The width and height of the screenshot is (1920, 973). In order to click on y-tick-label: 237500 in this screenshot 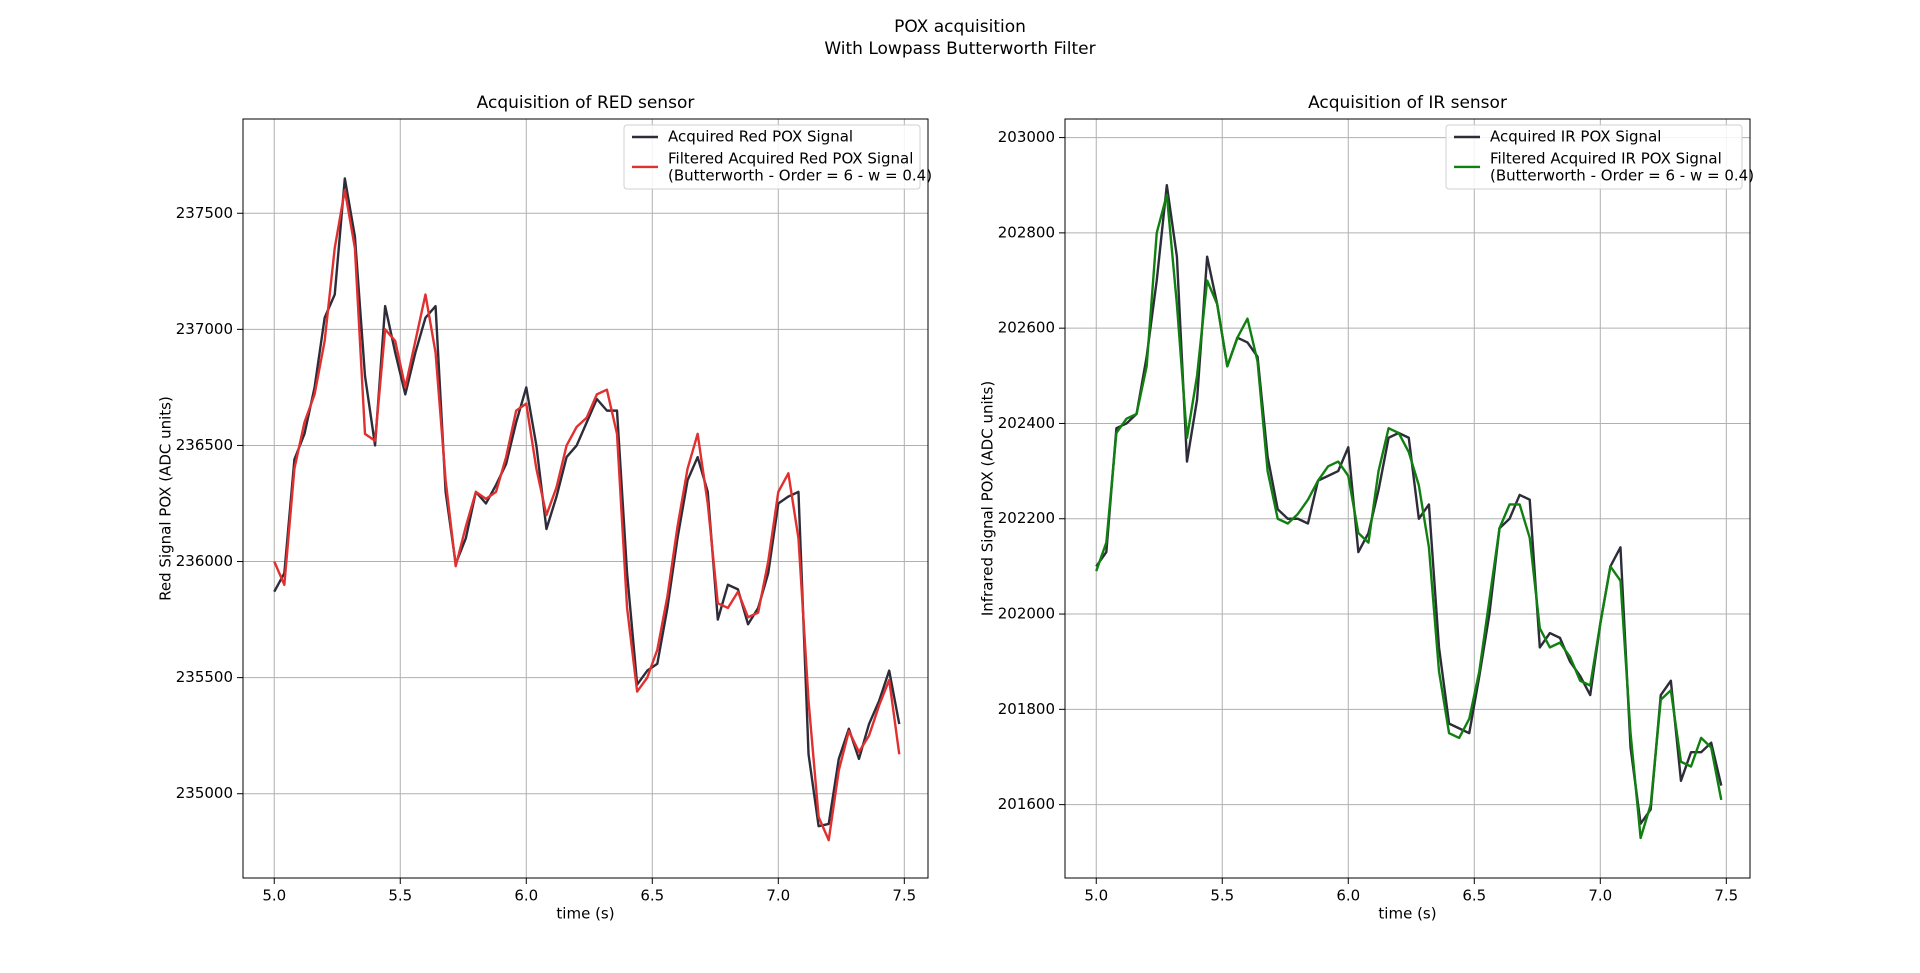, I will do `click(204, 213)`.